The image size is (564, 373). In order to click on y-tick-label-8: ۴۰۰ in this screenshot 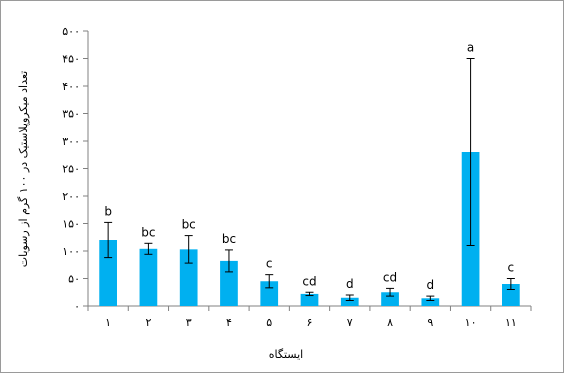, I will do `click(71, 86)`.